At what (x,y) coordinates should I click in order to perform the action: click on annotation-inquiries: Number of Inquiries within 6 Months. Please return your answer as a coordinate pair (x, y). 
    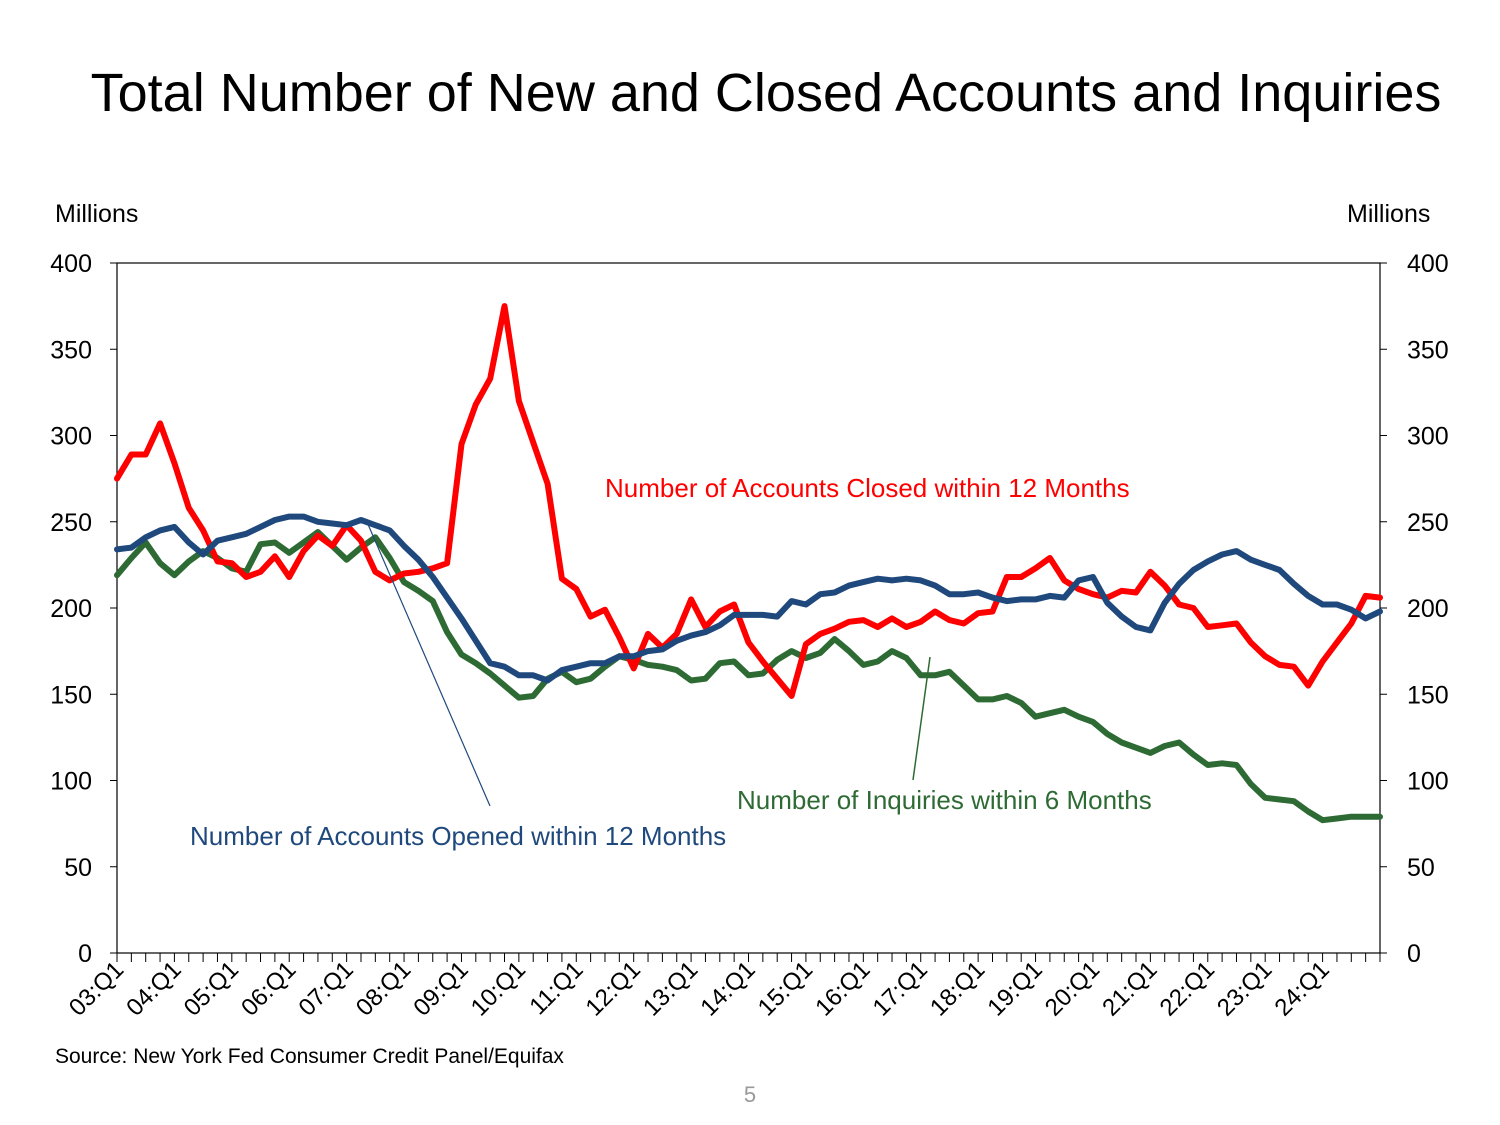
    Looking at the image, I should click on (944, 800).